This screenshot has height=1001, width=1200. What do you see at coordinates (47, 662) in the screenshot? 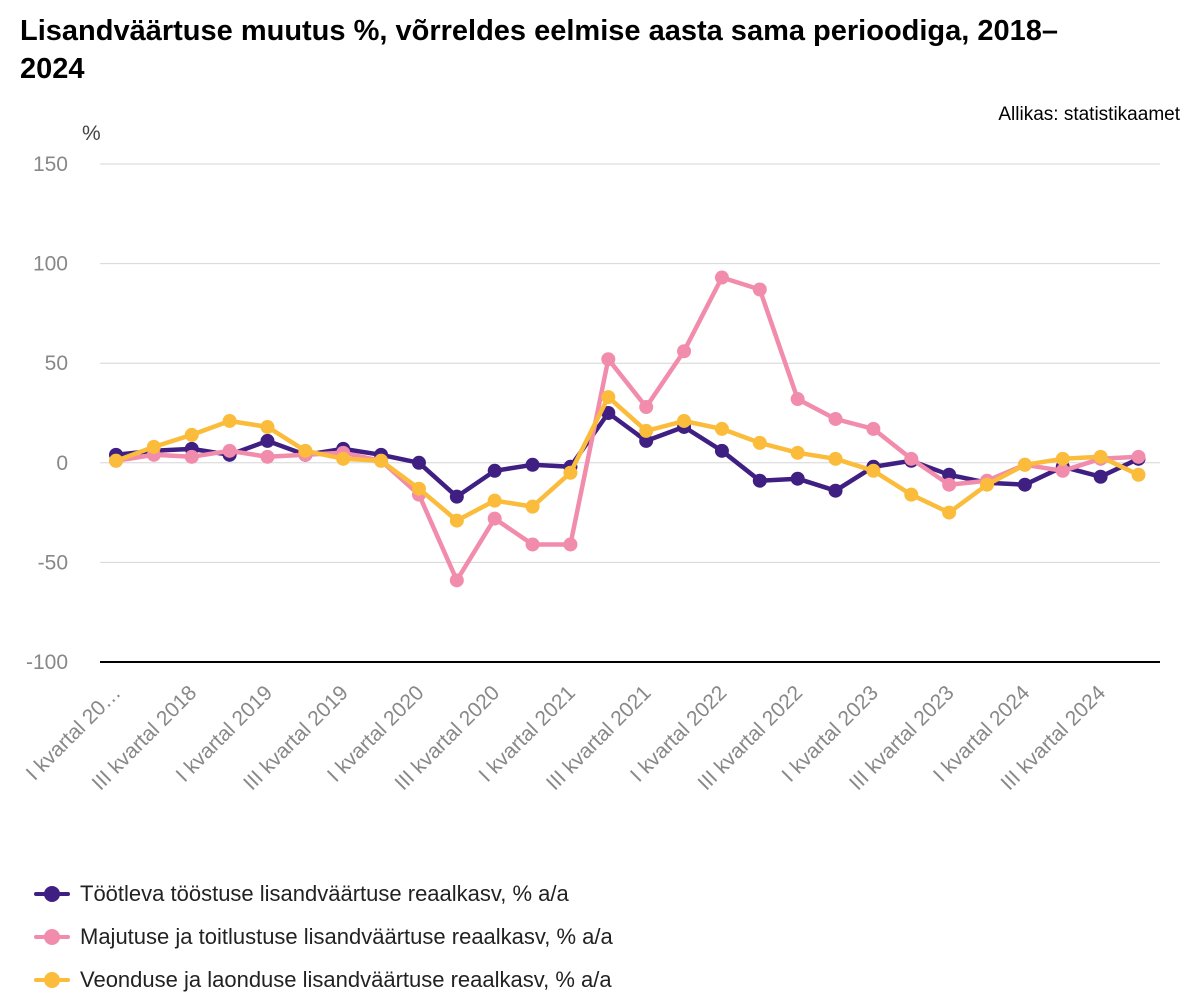
I see `y-tick-label: -100` at bounding box center [47, 662].